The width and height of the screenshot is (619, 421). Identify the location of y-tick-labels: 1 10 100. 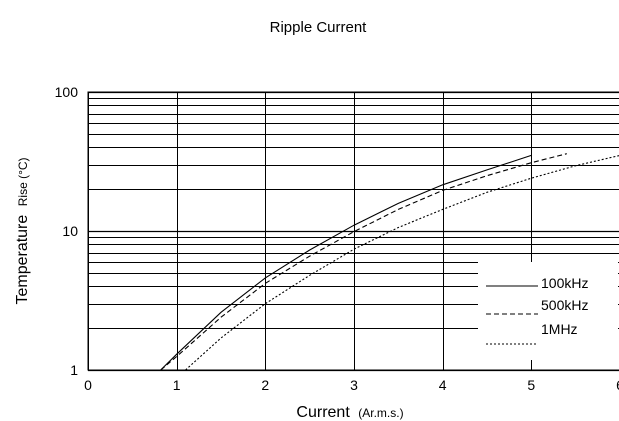
(67, 231).